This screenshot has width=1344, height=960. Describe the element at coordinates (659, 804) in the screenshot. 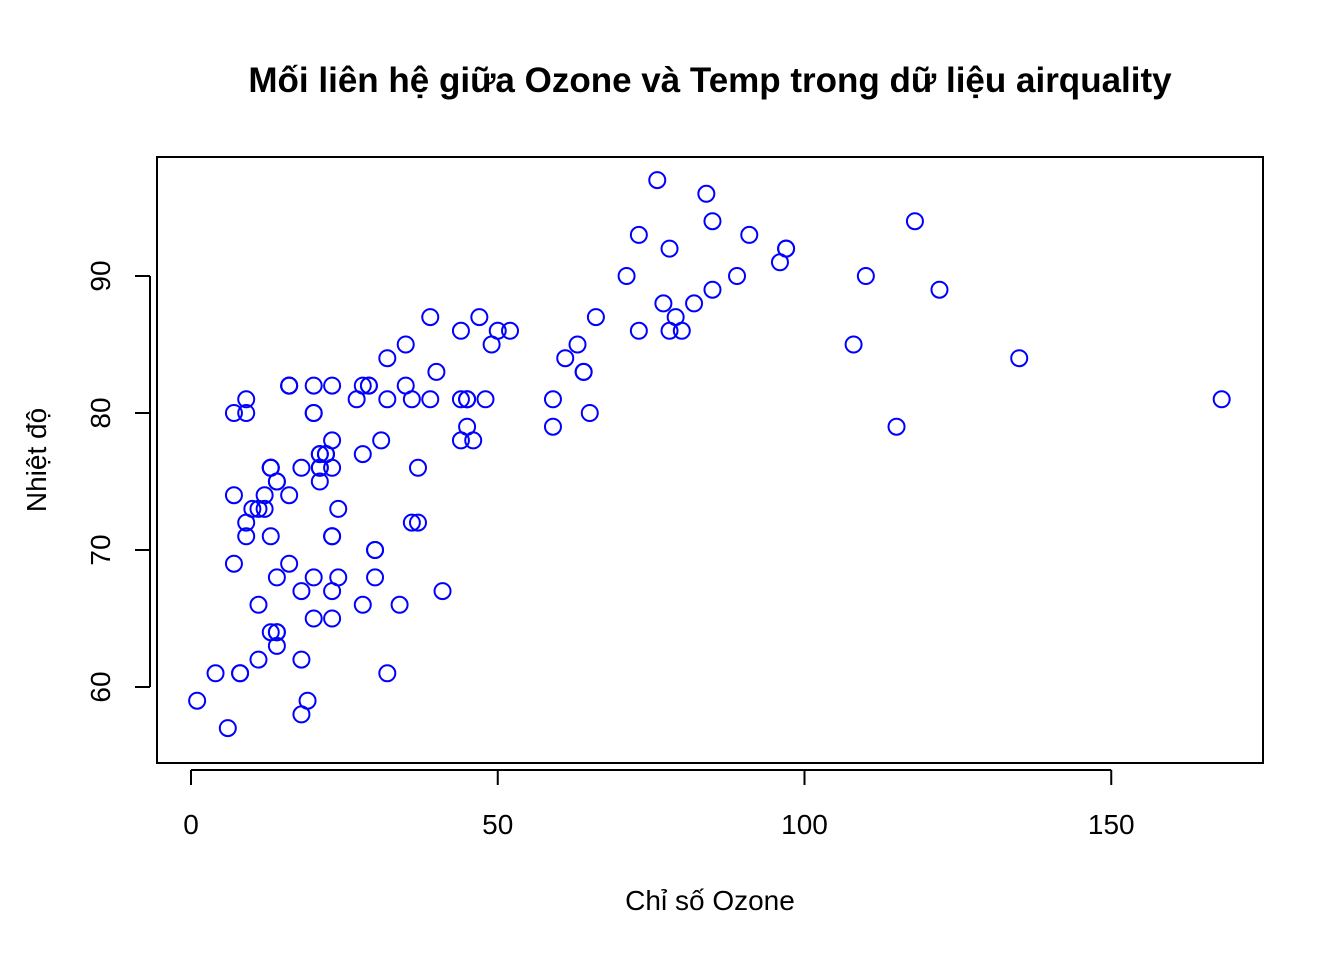

I see `x-axis: 0 50 100 150` at that location.